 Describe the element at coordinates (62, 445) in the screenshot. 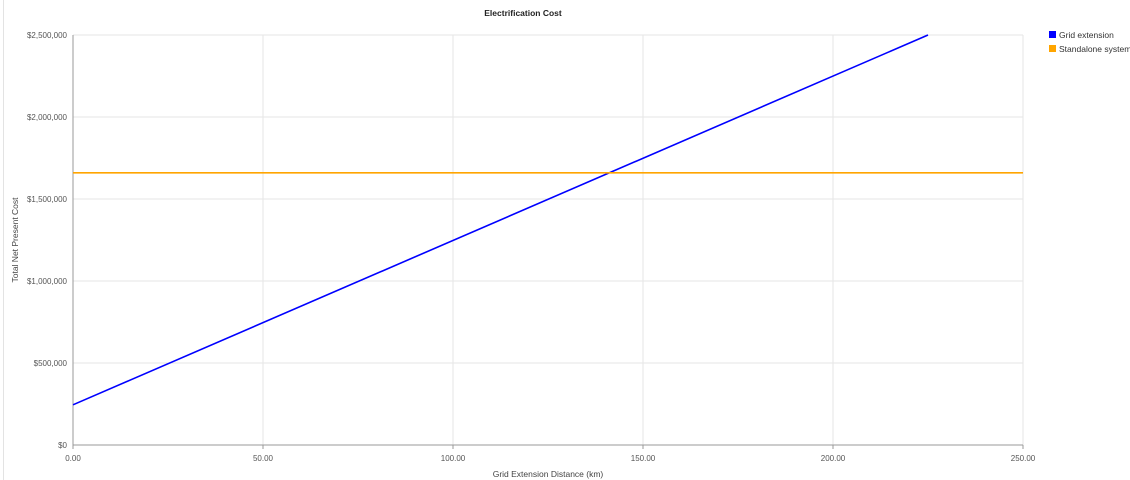

I see `y-tick-label: $0` at that location.